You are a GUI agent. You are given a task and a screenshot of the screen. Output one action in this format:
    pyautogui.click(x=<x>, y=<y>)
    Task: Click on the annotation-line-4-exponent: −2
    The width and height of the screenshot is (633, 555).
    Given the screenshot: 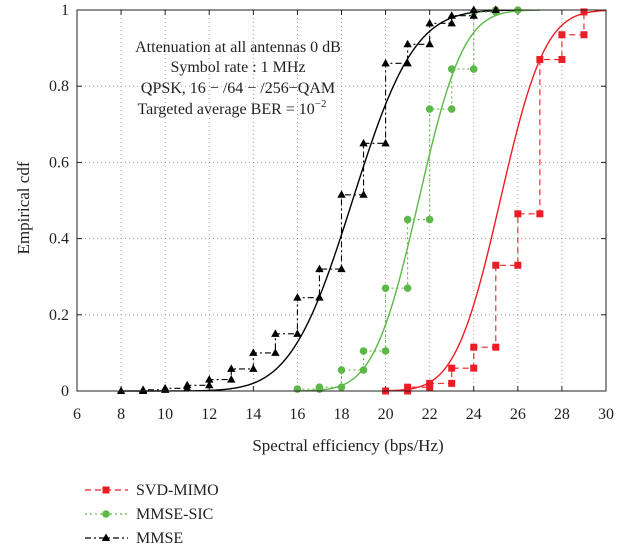 What is the action you would take?
    pyautogui.click(x=321, y=104)
    